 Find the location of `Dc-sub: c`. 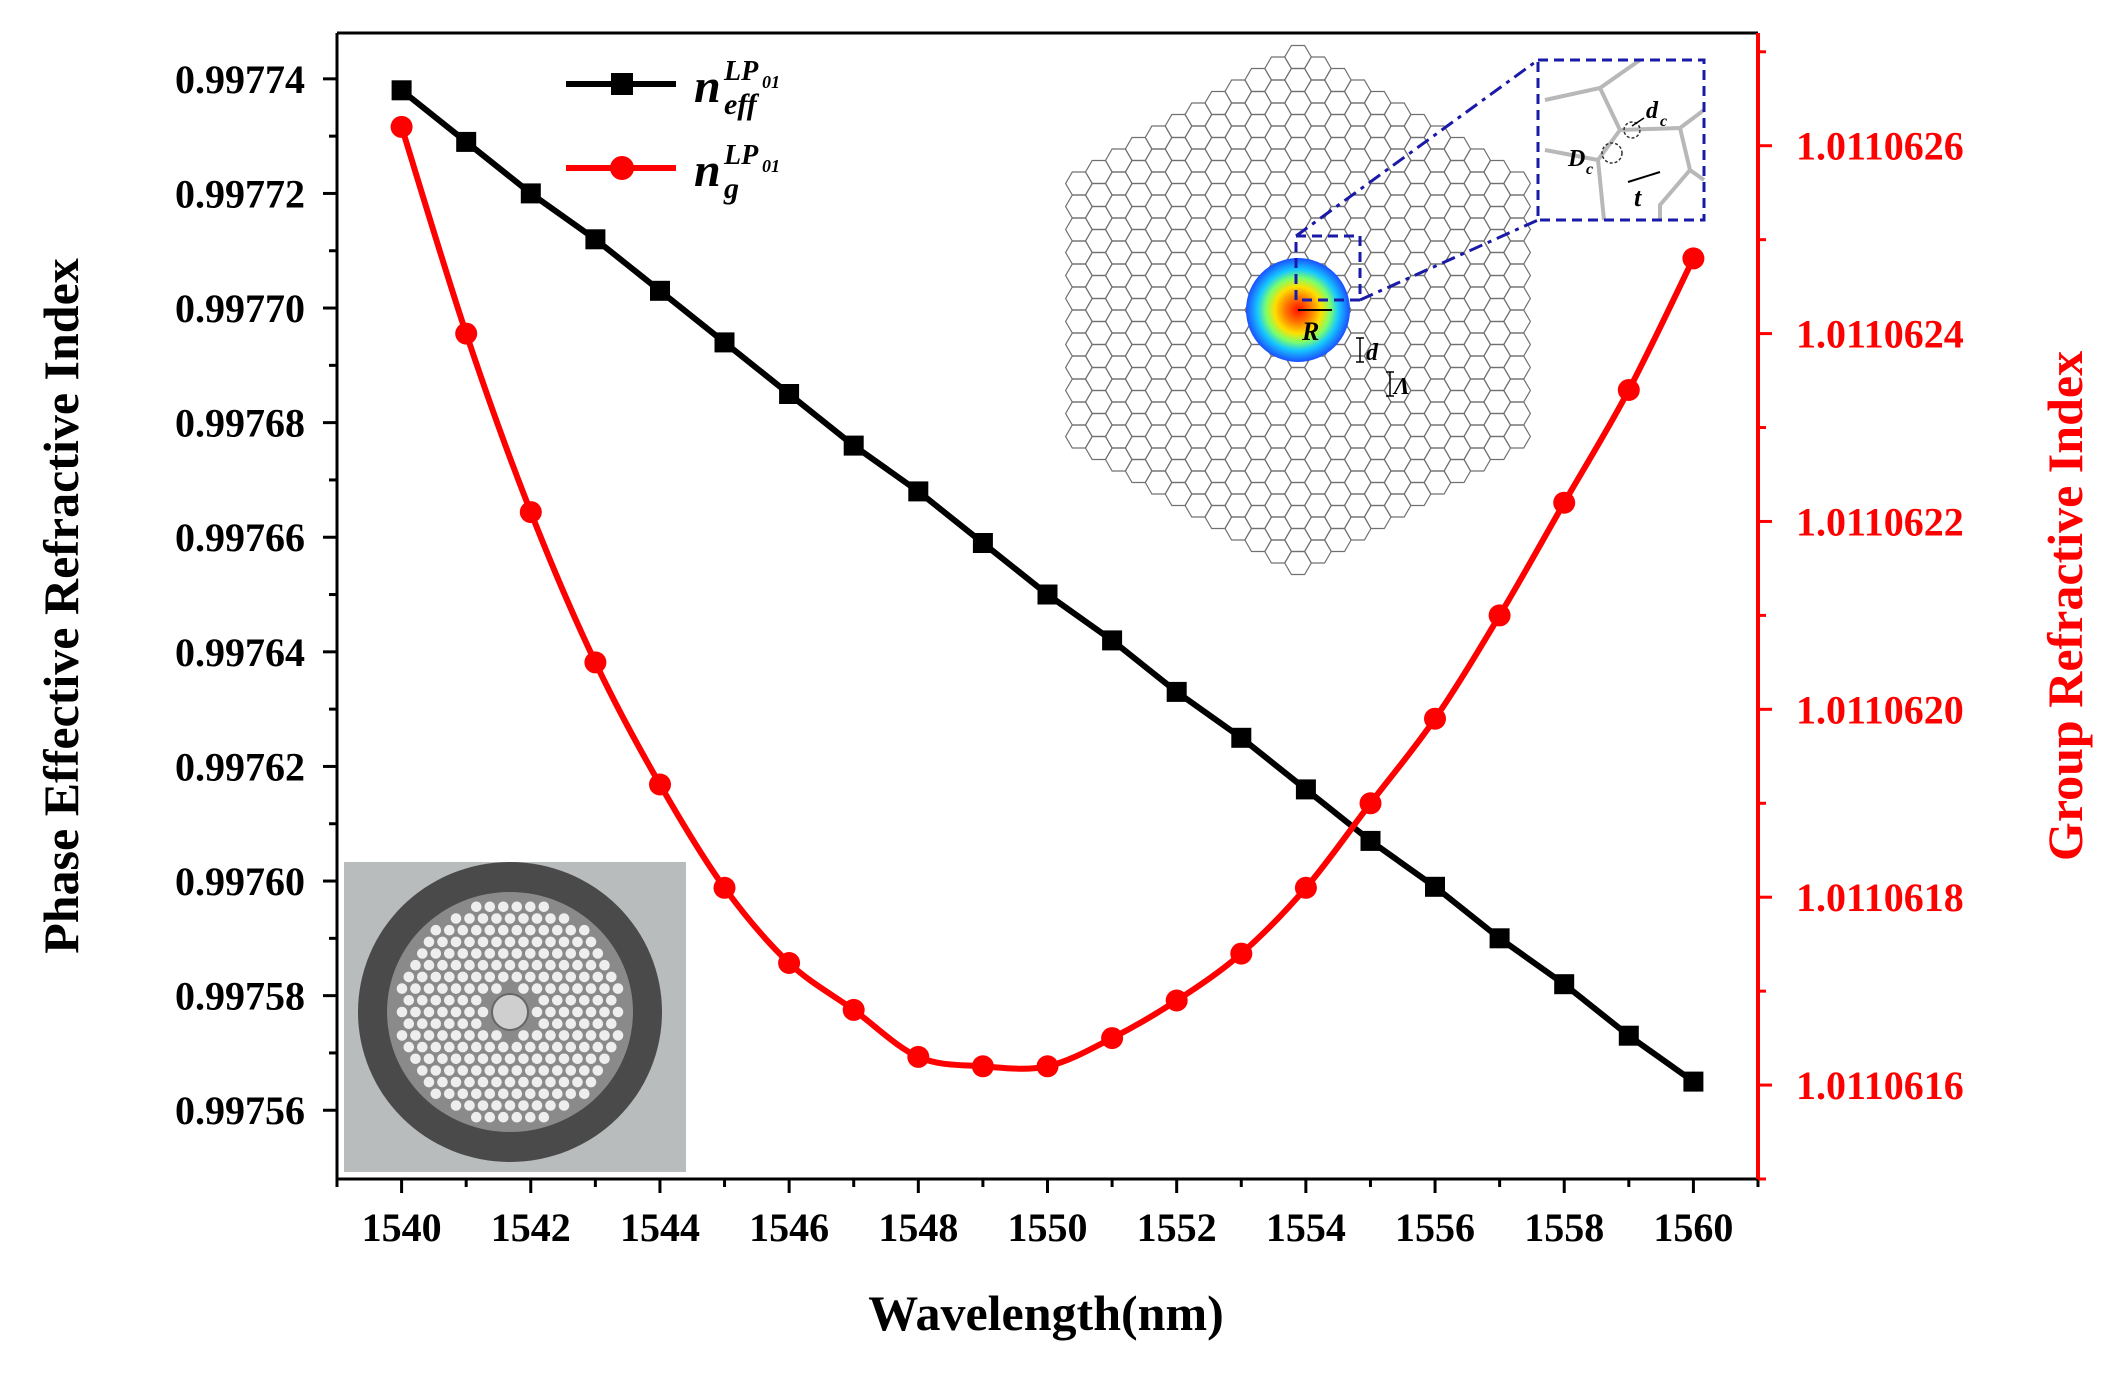

Dc-sub: c is located at coordinates (1589, 169).